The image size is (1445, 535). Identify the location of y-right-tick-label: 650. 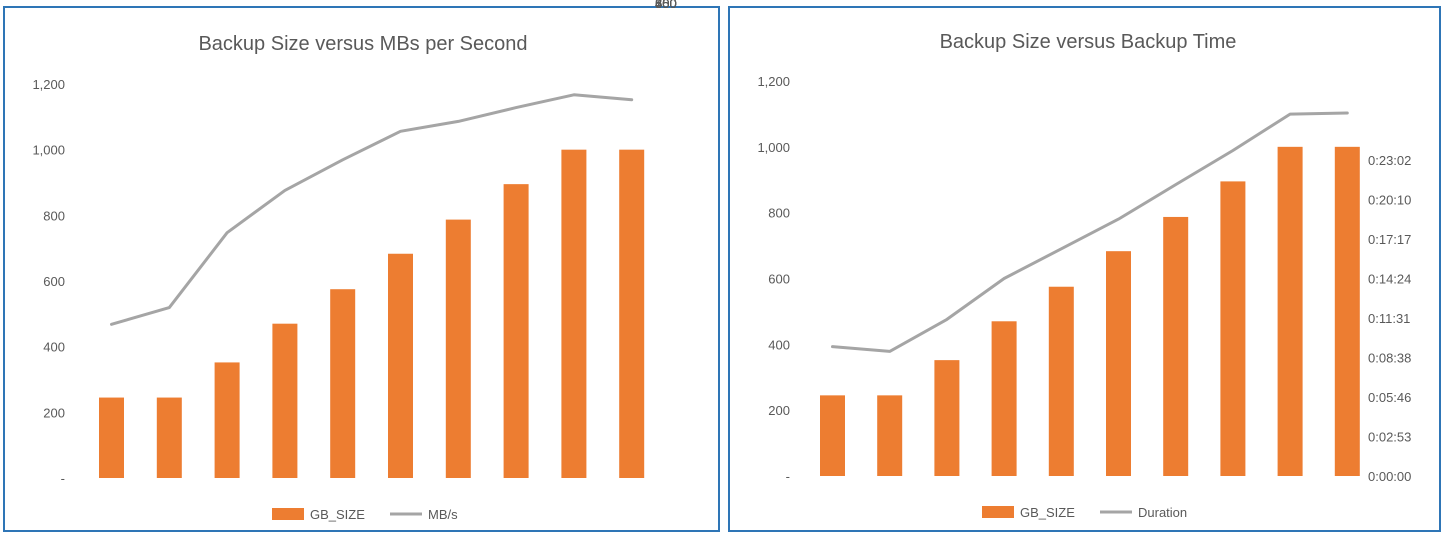
(666, 5).